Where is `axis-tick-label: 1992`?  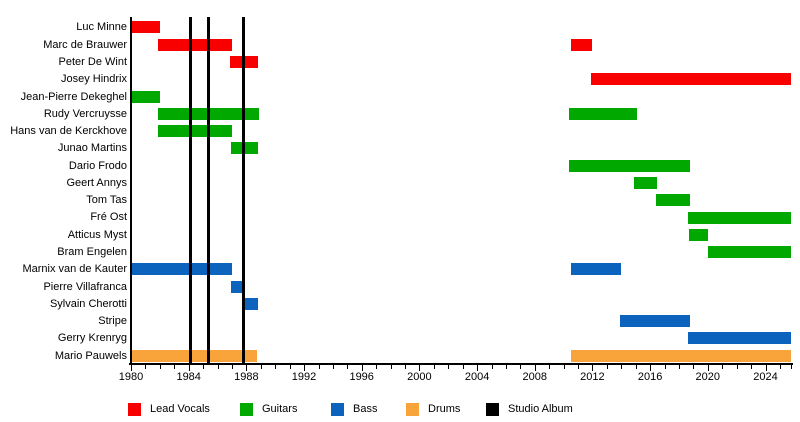 axis-tick-label: 1992 is located at coordinates (304, 377).